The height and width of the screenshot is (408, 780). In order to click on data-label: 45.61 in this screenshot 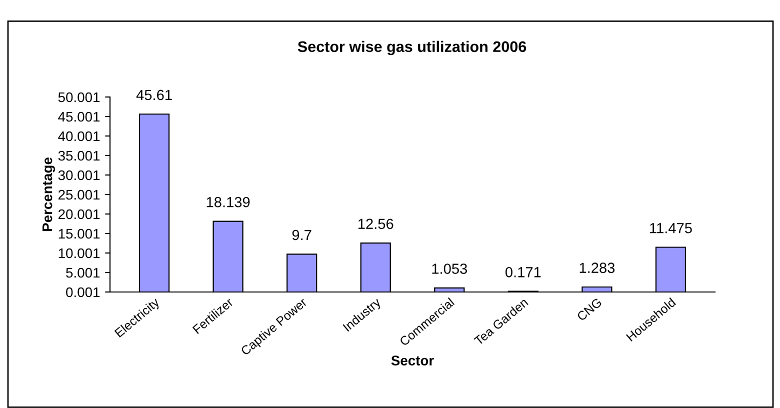, I will do `click(154, 95)`.